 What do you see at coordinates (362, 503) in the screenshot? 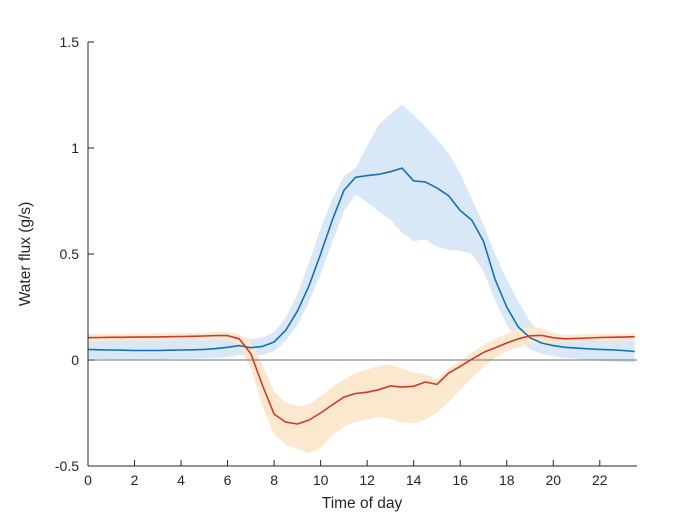
I see `x-axis-label: Time of day` at bounding box center [362, 503].